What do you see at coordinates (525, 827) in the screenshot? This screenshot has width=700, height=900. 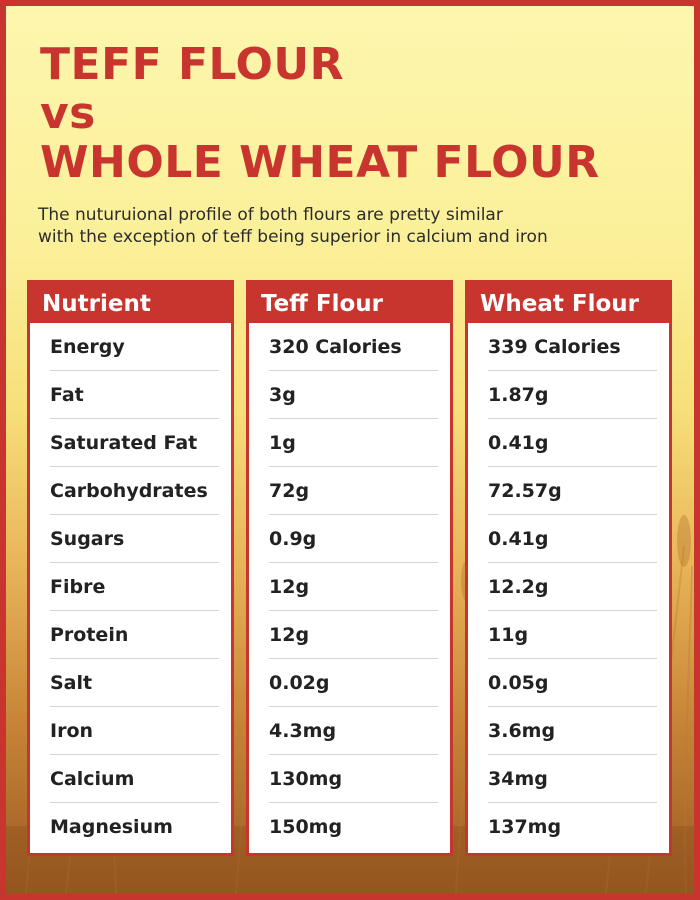 I see `table-cell: 137mg` at bounding box center [525, 827].